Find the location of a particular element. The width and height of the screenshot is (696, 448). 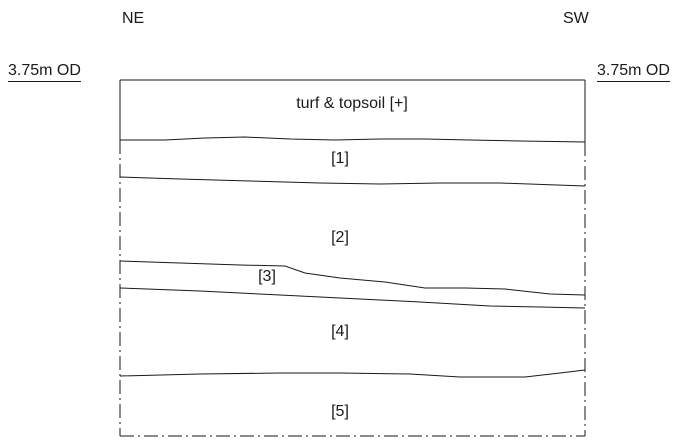

context-label-5: [5] is located at coordinates (340, 411).